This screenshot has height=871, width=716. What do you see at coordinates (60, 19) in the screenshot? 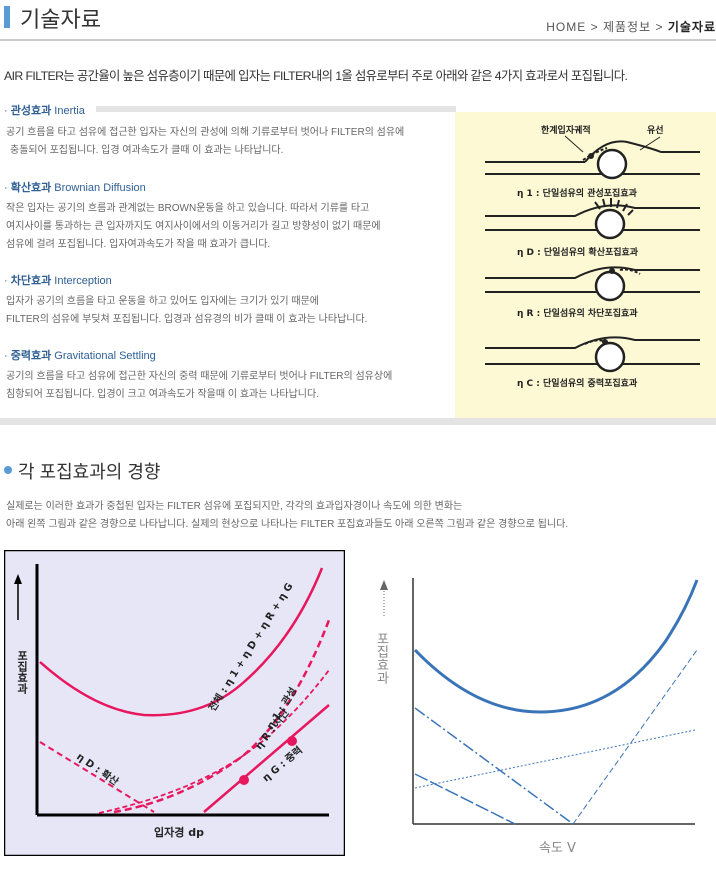
I see `page-title: 기술자료` at bounding box center [60, 19].